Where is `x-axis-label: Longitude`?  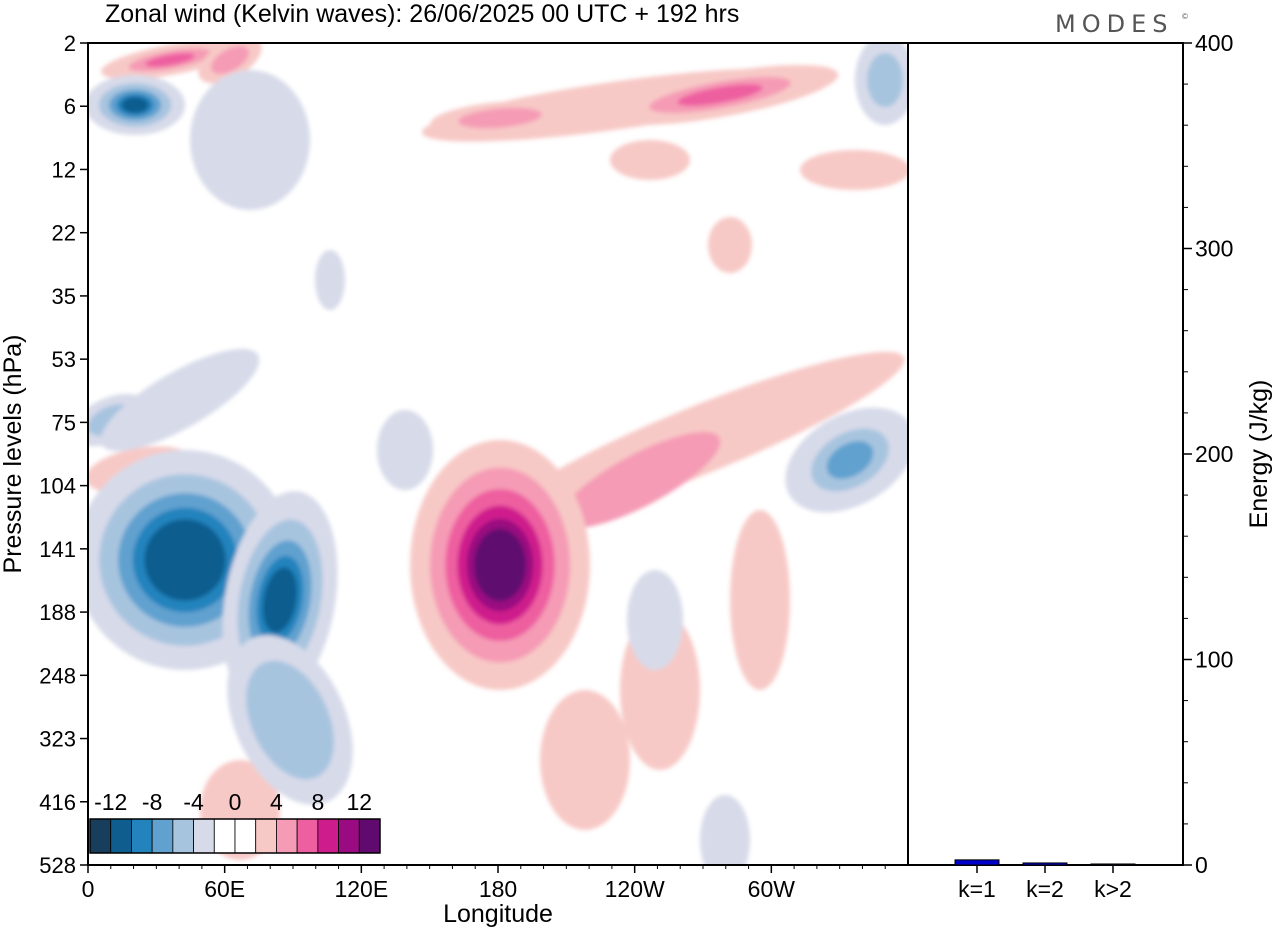 x-axis-label: Longitude is located at coordinates (498, 914).